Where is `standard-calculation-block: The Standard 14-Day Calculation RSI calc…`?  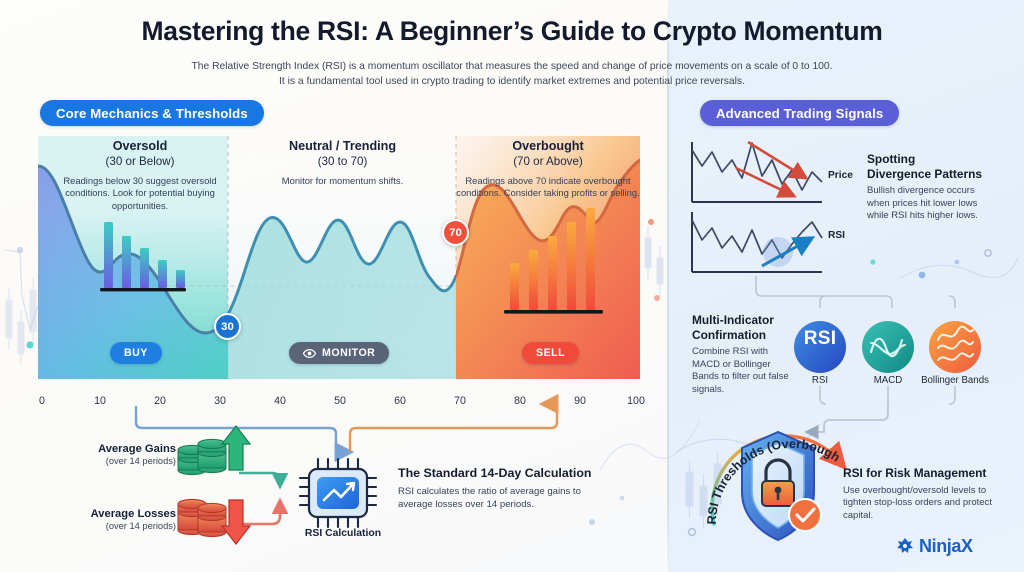
standard-calculation-block: The Standard 14-Day Calculation RSI calc… is located at coordinates (505, 488).